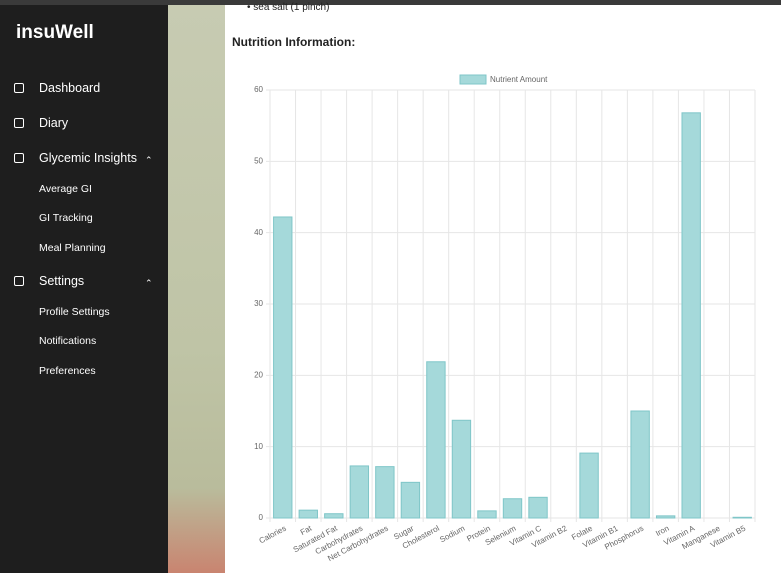 This screenshot has width=781, height=573. Describe the element at coordinates (65, 189) in the screenshot. I see `nav-item: Average GI` at that location.